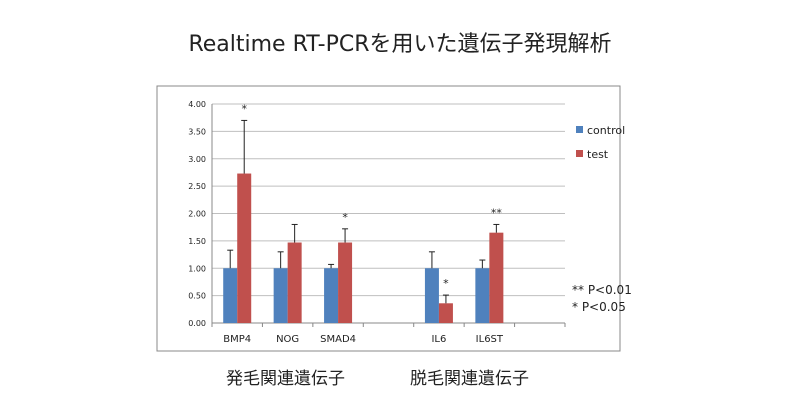  Describe the element at coordinates (602, 290) in the screenshot. I see `significance-note-double: ** P<0.01` at that location.